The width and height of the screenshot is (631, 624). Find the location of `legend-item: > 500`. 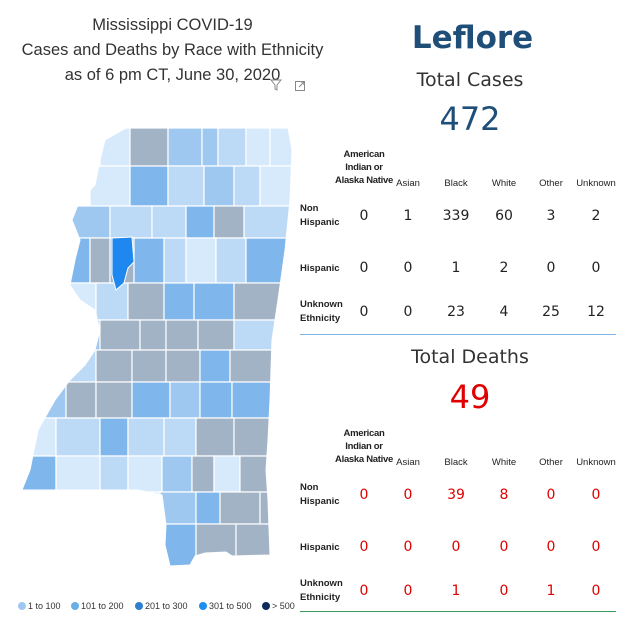

legend-item: > 500 is located at coordinates (278, 606).